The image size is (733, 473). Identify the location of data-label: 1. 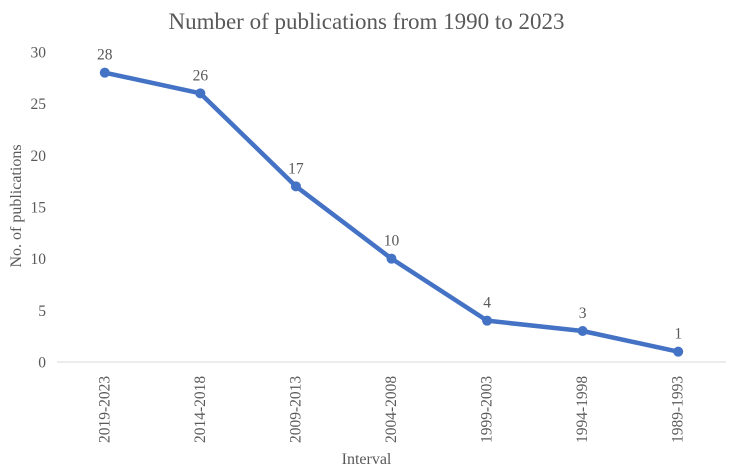
(678, 334).